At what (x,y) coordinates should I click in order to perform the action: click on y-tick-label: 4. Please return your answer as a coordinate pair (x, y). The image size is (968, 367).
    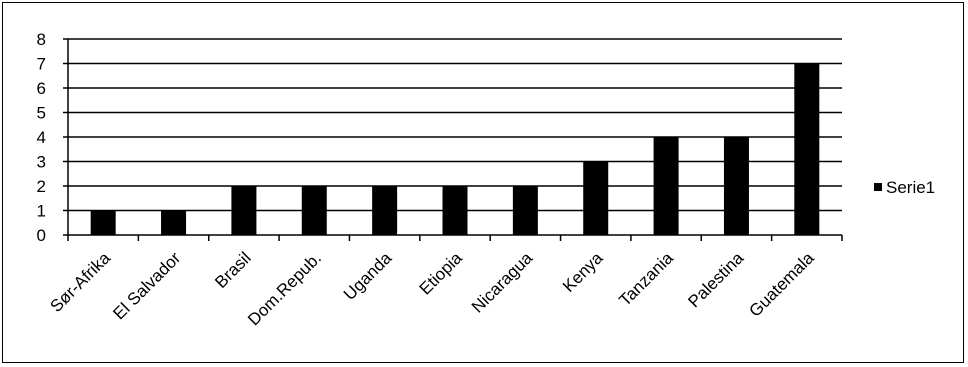
    Looking at the image, I should click on (41, 137).